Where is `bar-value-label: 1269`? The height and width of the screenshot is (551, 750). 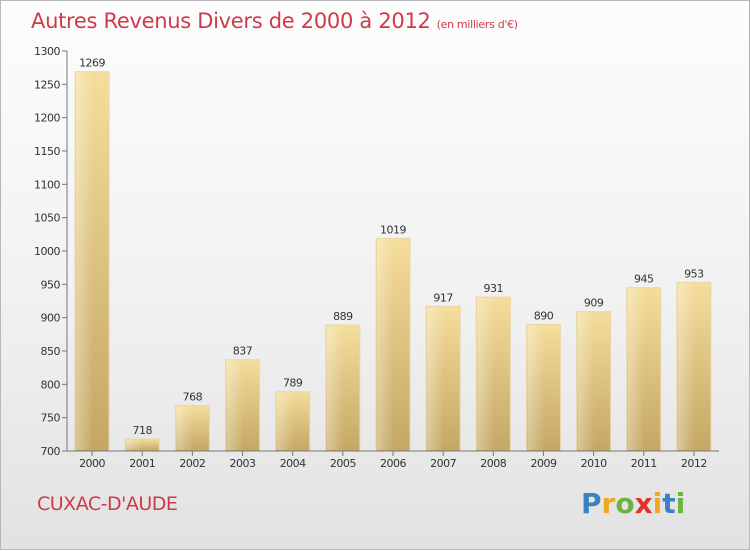 bar-value-label: 1269 is located at coordinates (92, 63).